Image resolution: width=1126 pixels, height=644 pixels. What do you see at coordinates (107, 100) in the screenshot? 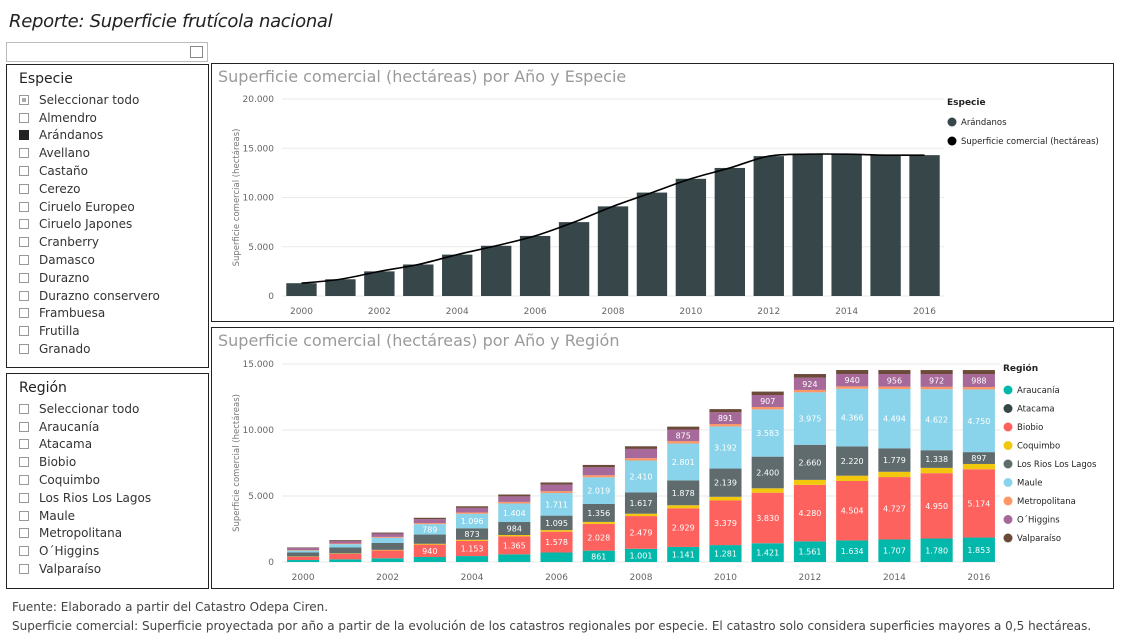
I see `especie-item: Seleccionar todo` at bounding box center [107, 100].